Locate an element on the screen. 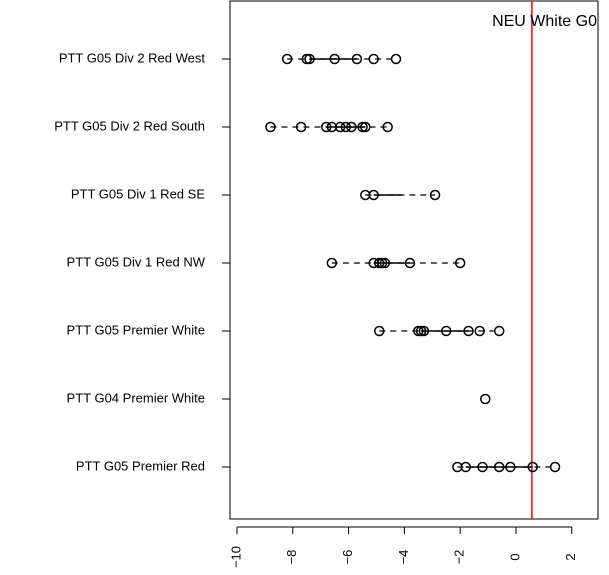 This screenshot has width=609, height=575. x-tick-label: −2 is located at coordinates (459, 557).